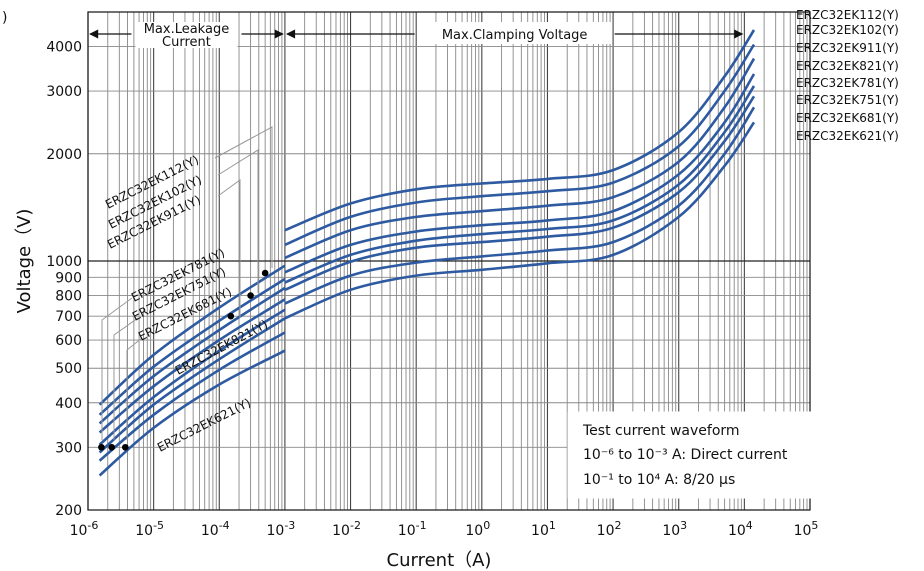  What do you see at coordinates (685, 455) in the screenshot?
I see `legend-line-dc: 10⁻⁶ to 10⁻³ A: Direct current` at bounding box center [685, 455].